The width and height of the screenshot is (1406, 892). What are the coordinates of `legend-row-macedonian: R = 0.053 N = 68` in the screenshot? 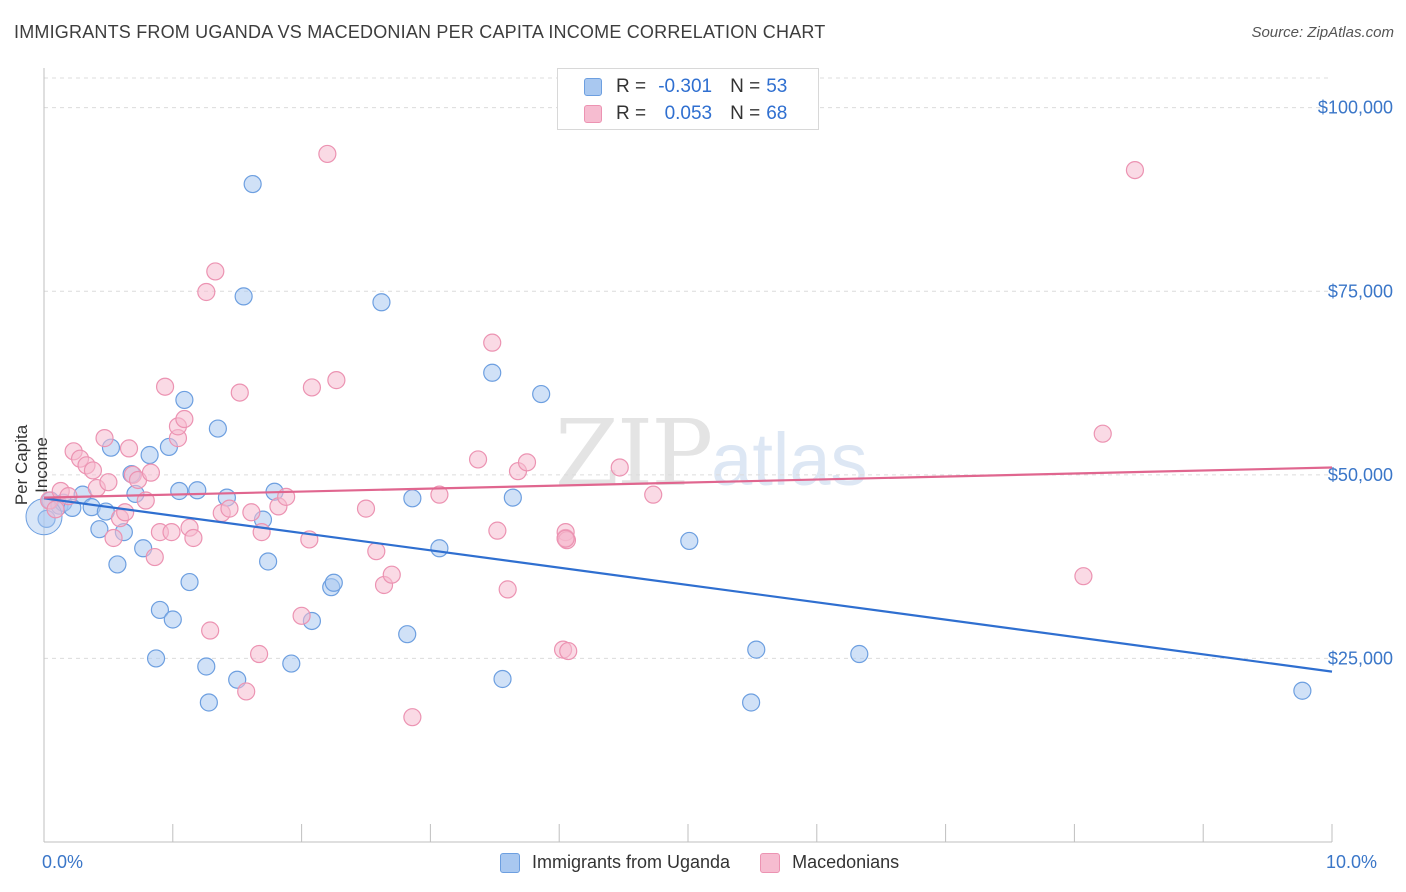 It's located at (685, 114).